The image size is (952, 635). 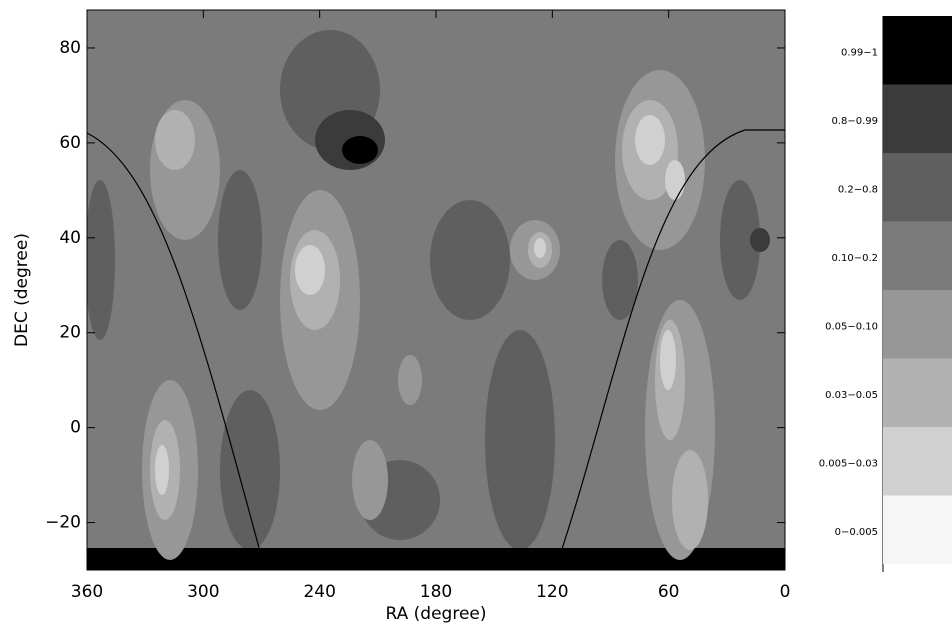 I want to click on colorbar-label: 0.005−0.03, so click(x=848, y=463).